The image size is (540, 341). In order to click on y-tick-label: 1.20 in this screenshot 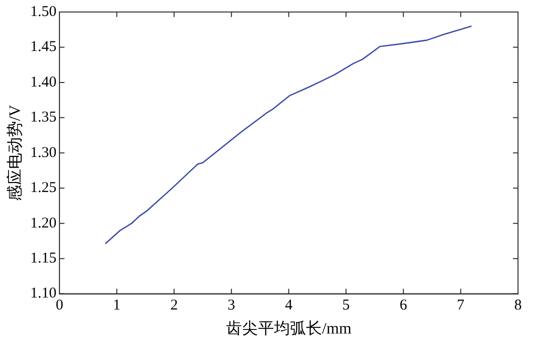, I will do `click(43, 223)`.